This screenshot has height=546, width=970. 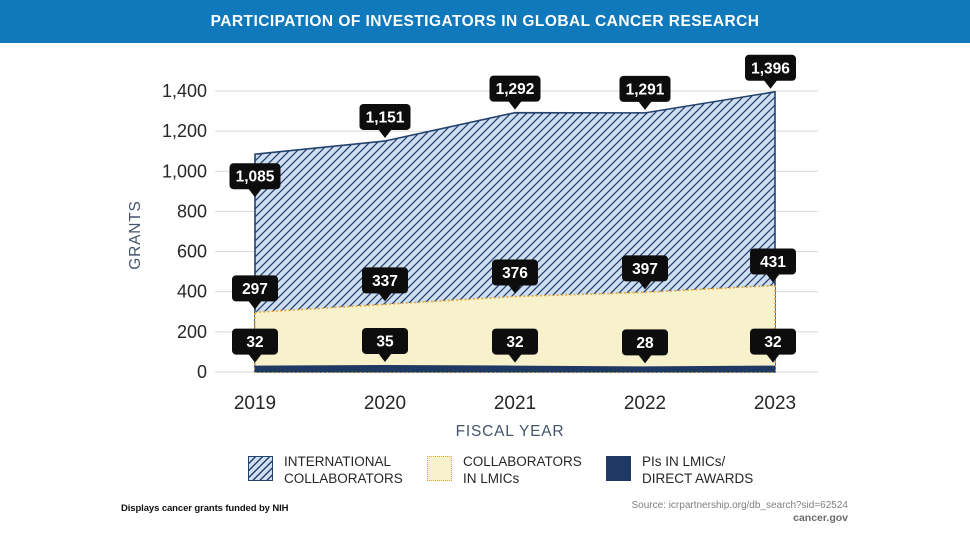 I want to click on data-label: 337, so click(x=385, y=284).